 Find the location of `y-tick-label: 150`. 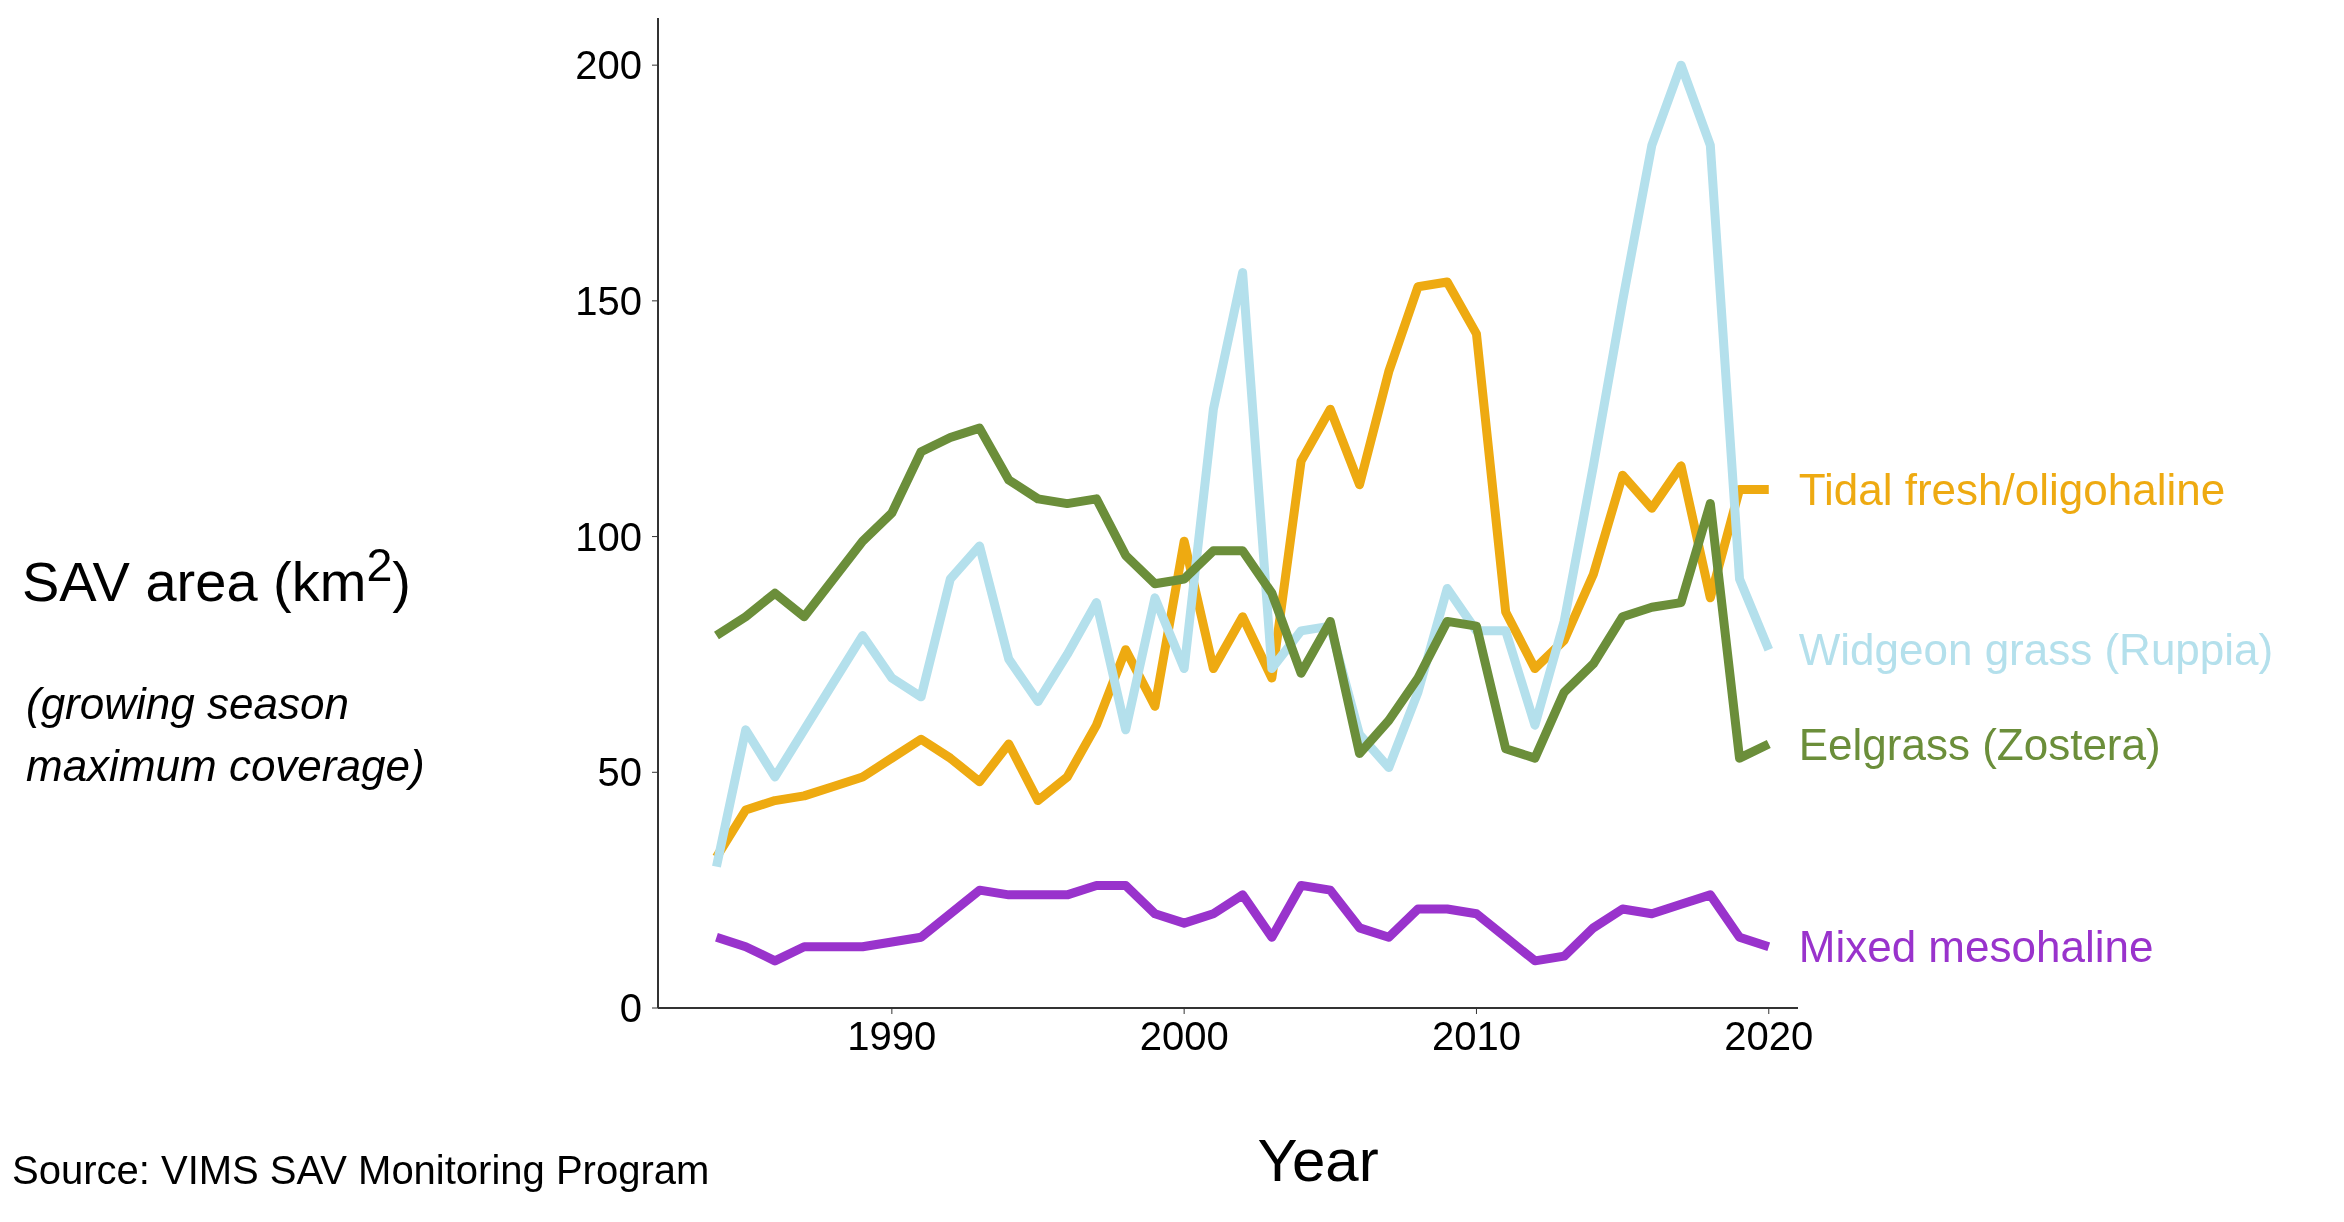

y-tick-label: 150 is located at coordinates (608, 301).